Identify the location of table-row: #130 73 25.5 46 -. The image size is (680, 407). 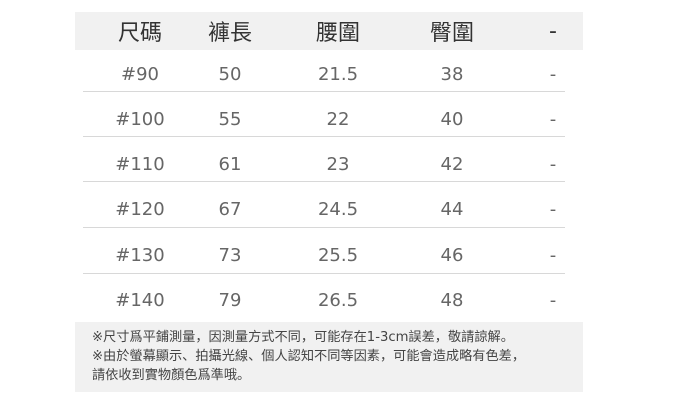
(329, 255).